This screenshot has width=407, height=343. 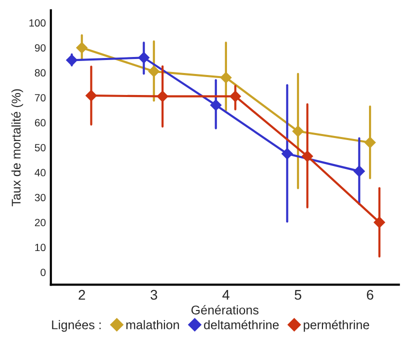 What do you see at coordinates (82, 295) in the screenshot?
I see `x-tick-label: 2` at bounding box center [82, 295].